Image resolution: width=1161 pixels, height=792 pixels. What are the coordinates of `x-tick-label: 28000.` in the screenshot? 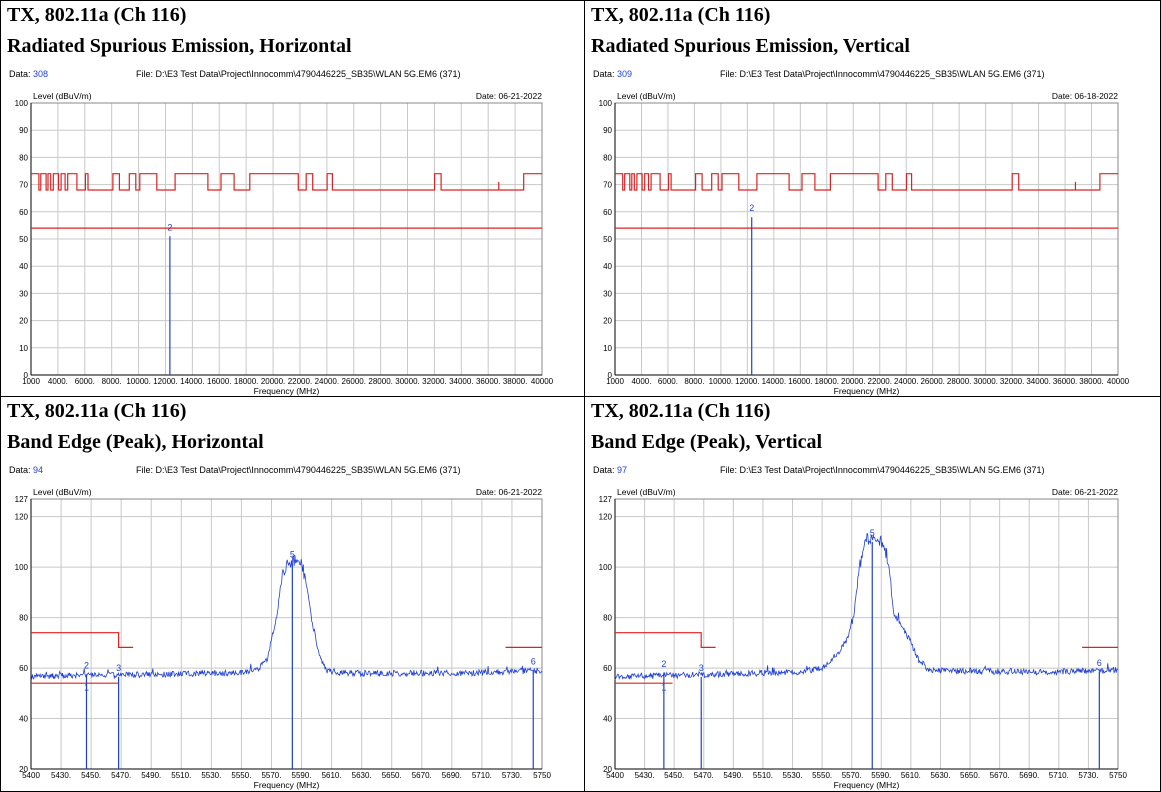 It's located at (959, 381).